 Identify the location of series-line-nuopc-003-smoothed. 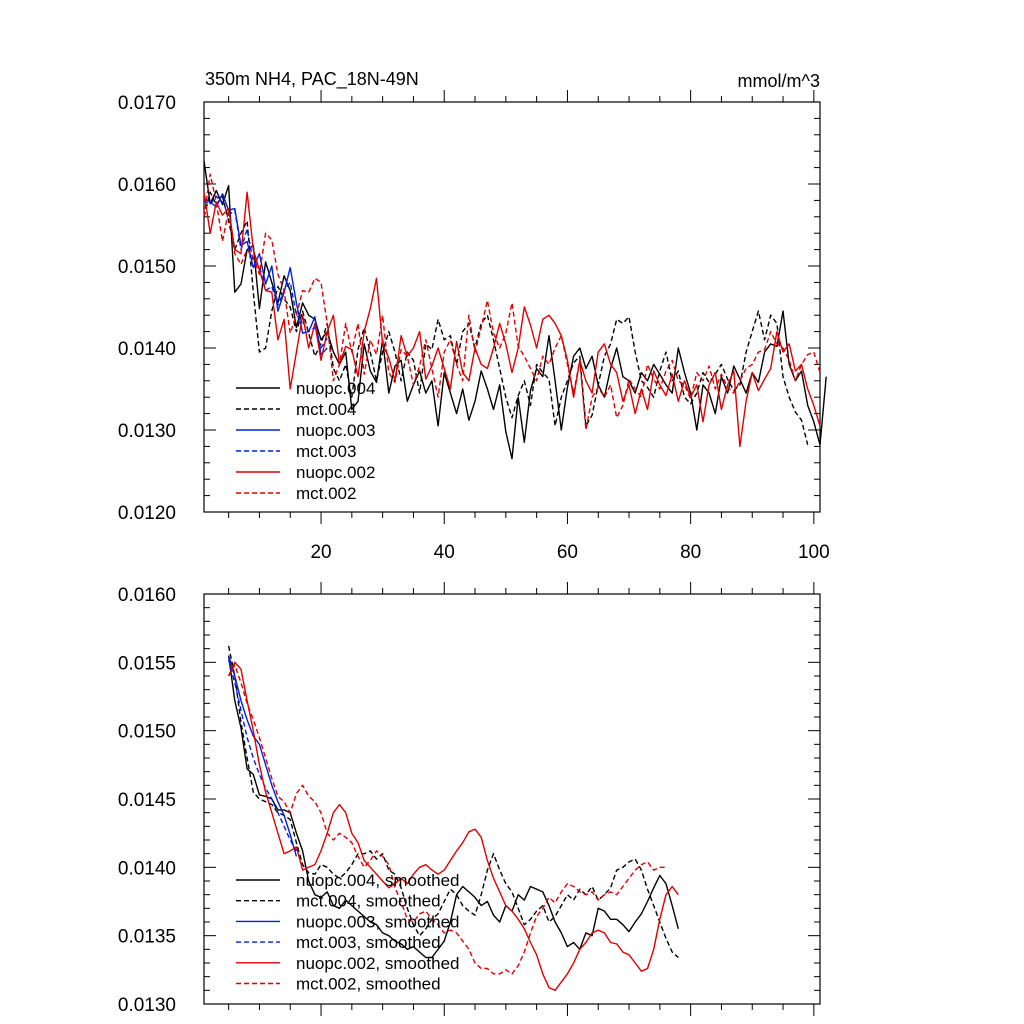
(262, 756).